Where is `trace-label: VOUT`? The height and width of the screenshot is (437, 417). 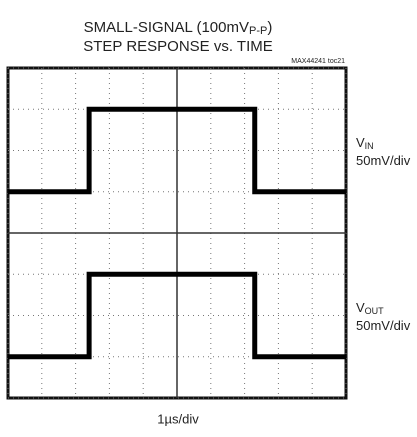
trace-label: VOUT is located at coordinates (370, 308).